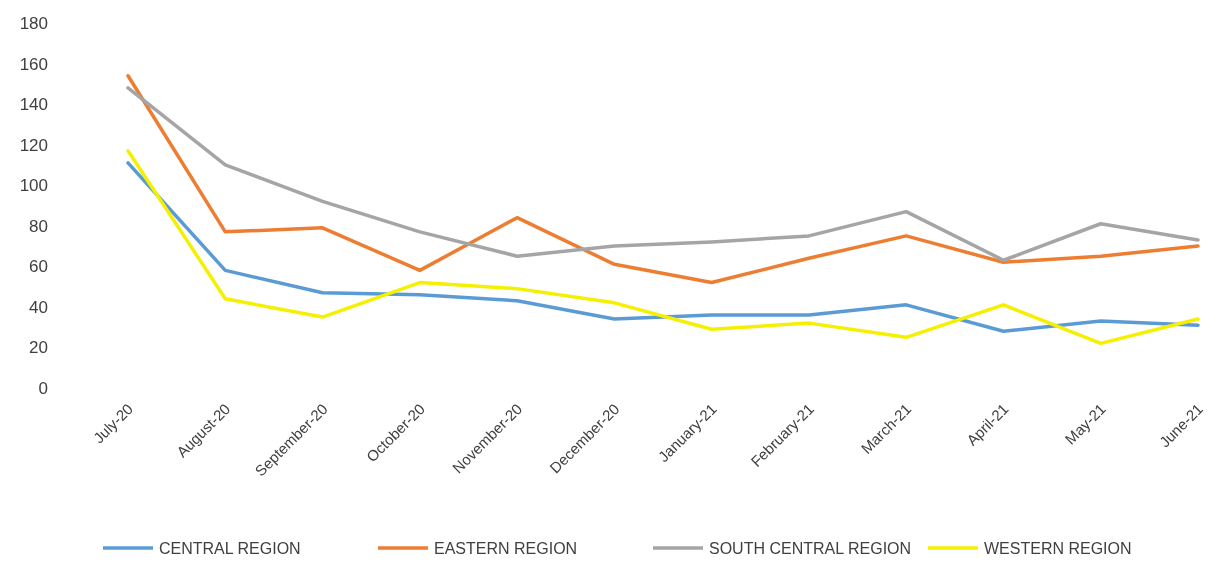  I want to click on y-tick-label: 20, so click(38, 348).